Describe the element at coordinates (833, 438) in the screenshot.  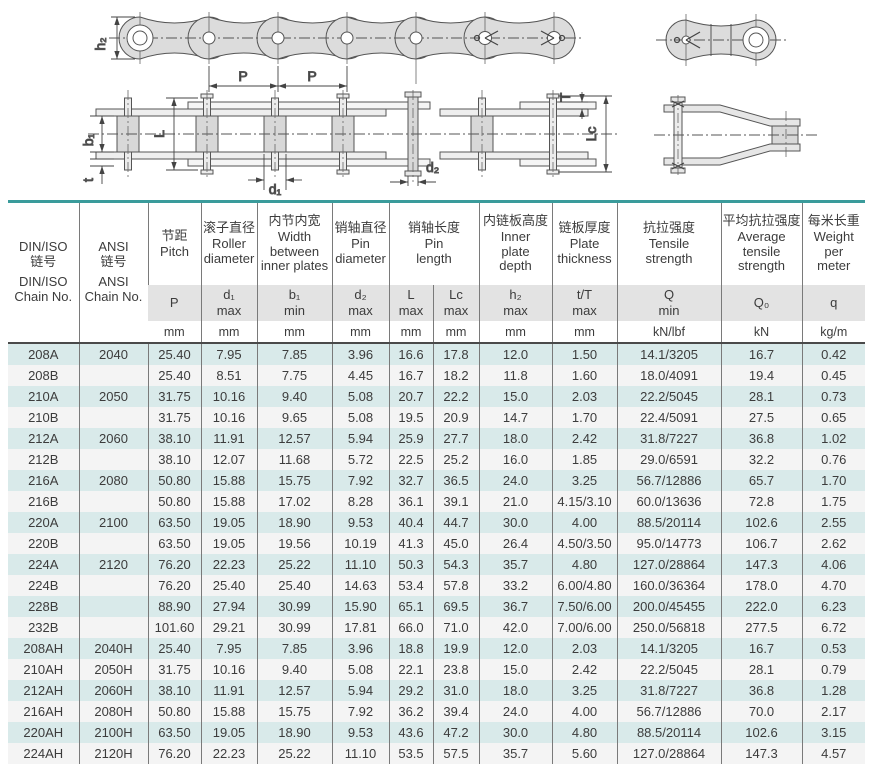
I see `cell: 1.02` at that location.